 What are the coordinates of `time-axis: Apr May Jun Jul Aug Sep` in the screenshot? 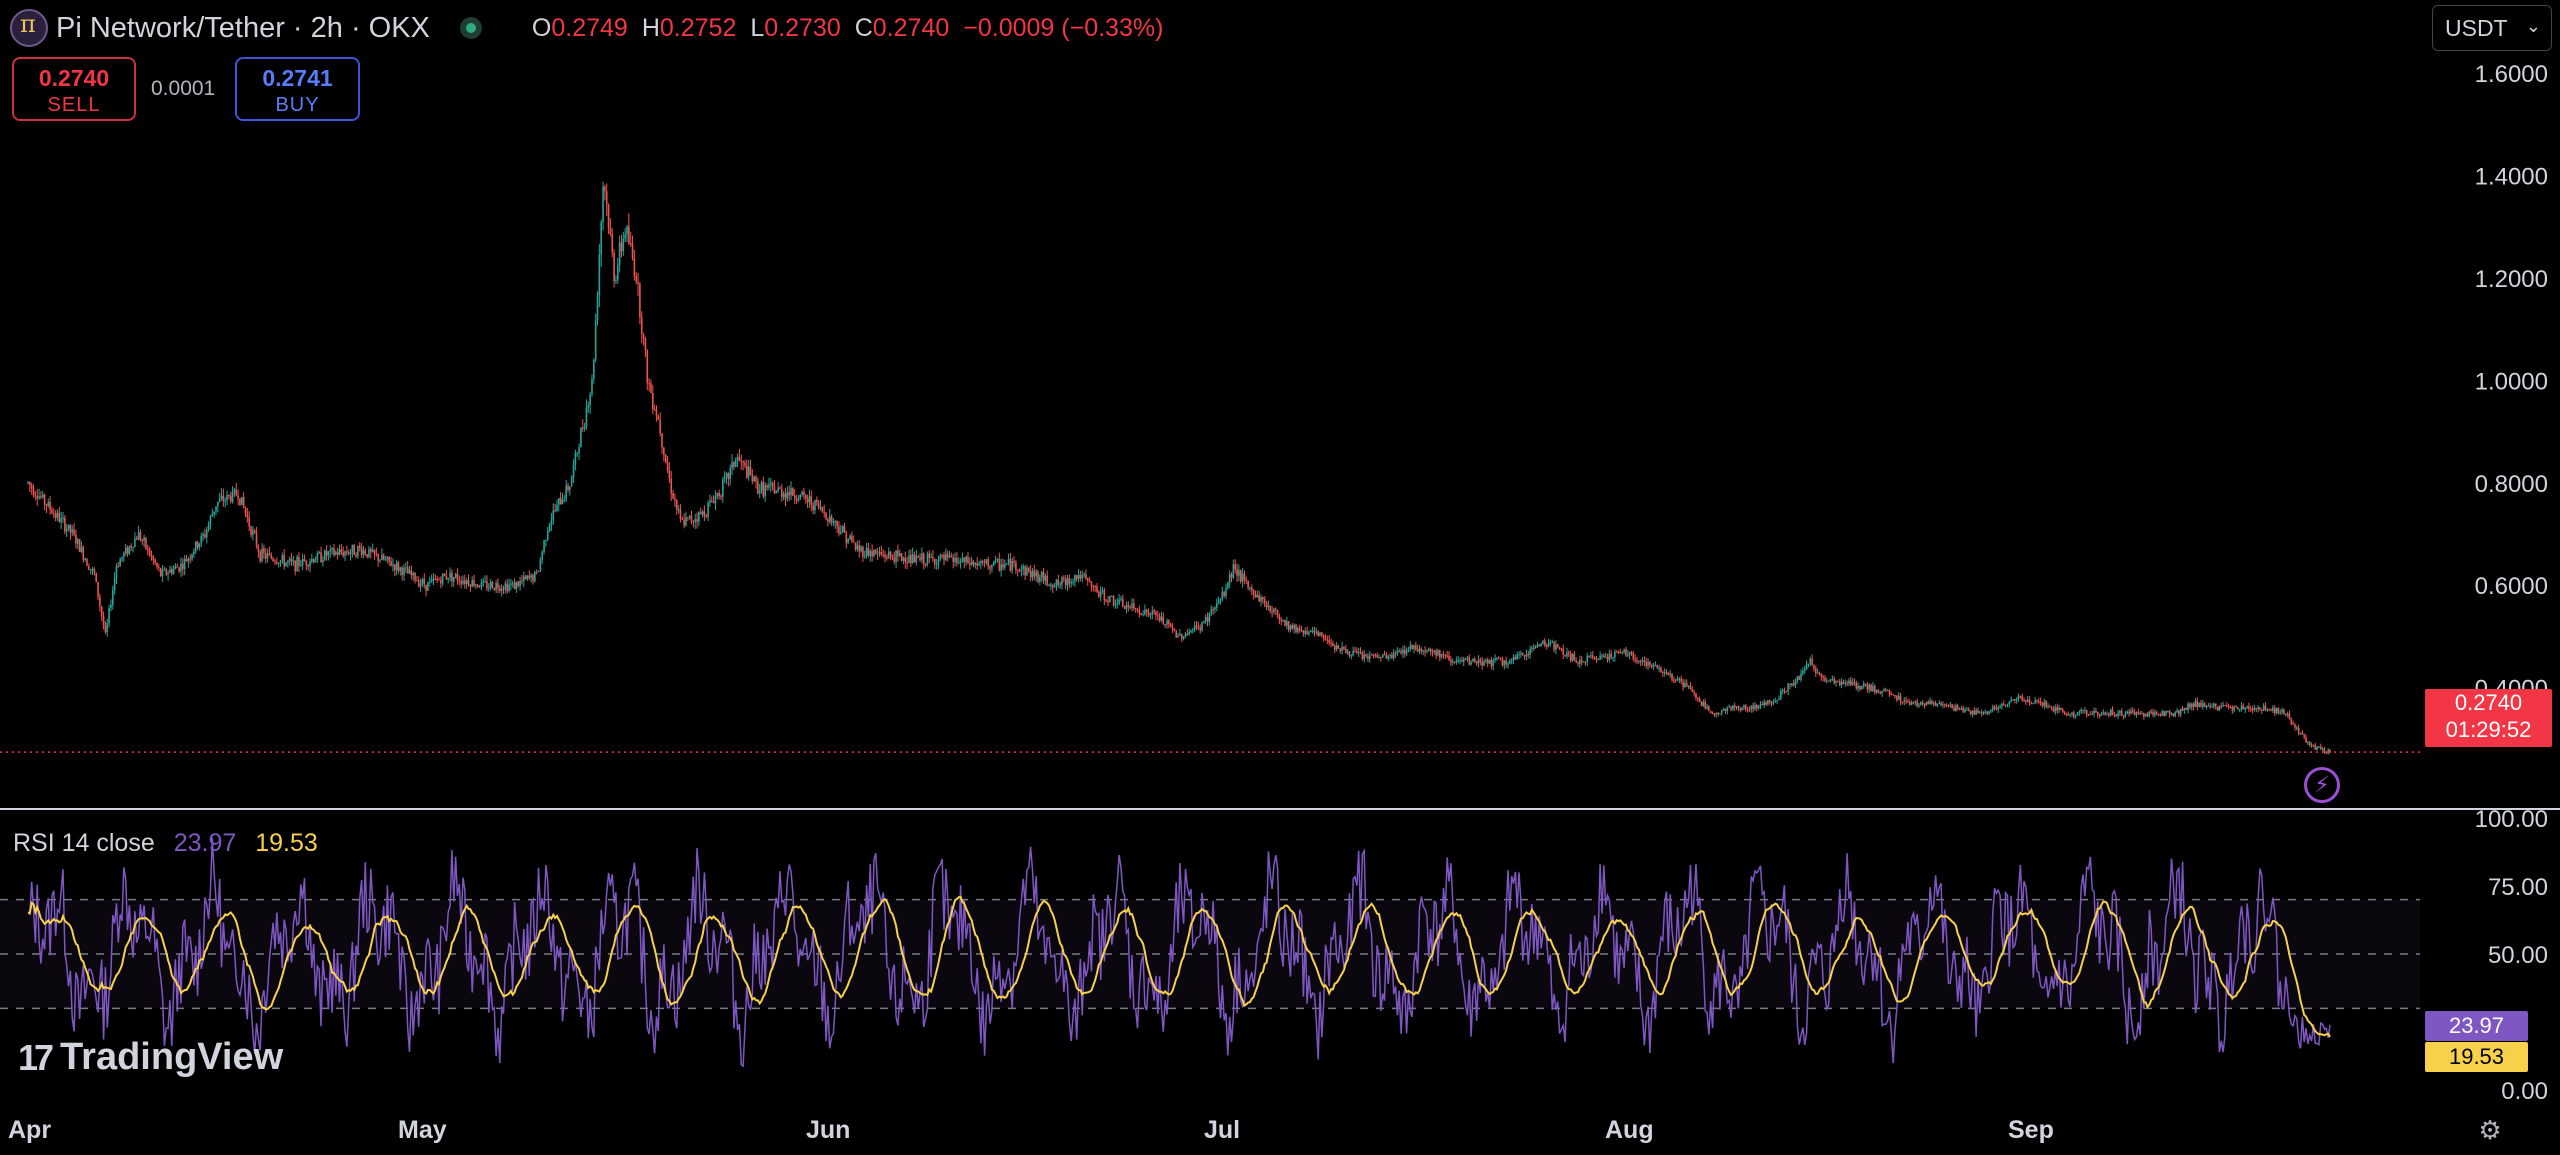 It's located at (1031, 1130).